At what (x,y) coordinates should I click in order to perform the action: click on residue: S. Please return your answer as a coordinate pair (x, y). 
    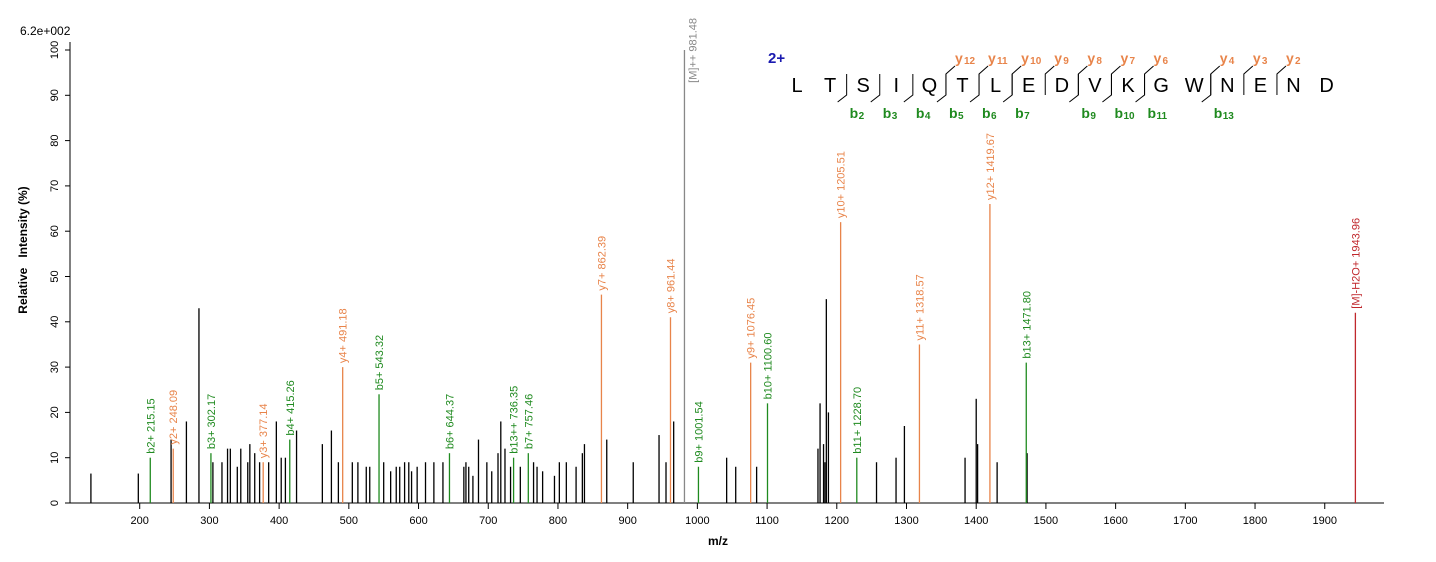
    Looking at the image, I should click on (863, 86).